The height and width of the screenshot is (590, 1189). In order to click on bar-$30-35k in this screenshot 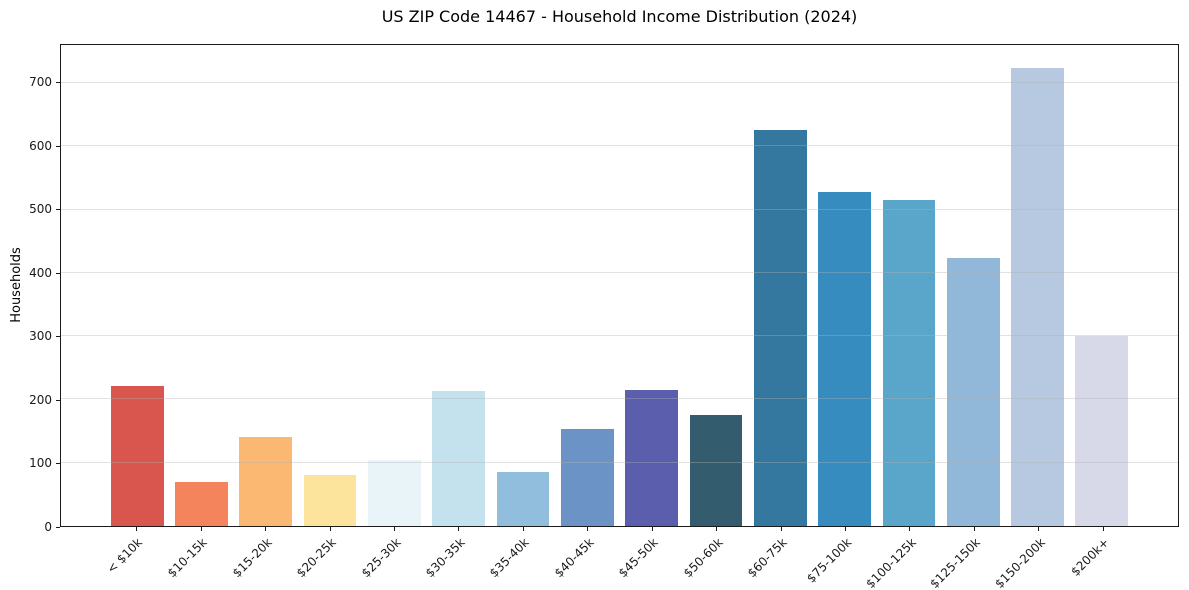, I will do `click(459, 458)`.